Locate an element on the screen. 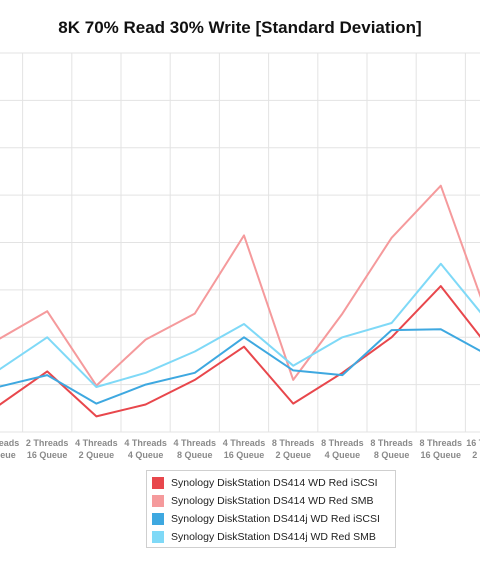 The width and height of the screenshot is (480, 570). legend-item: Synology DiskStation DS414j WD Red iSCSI is located at coordinates (273, 519).